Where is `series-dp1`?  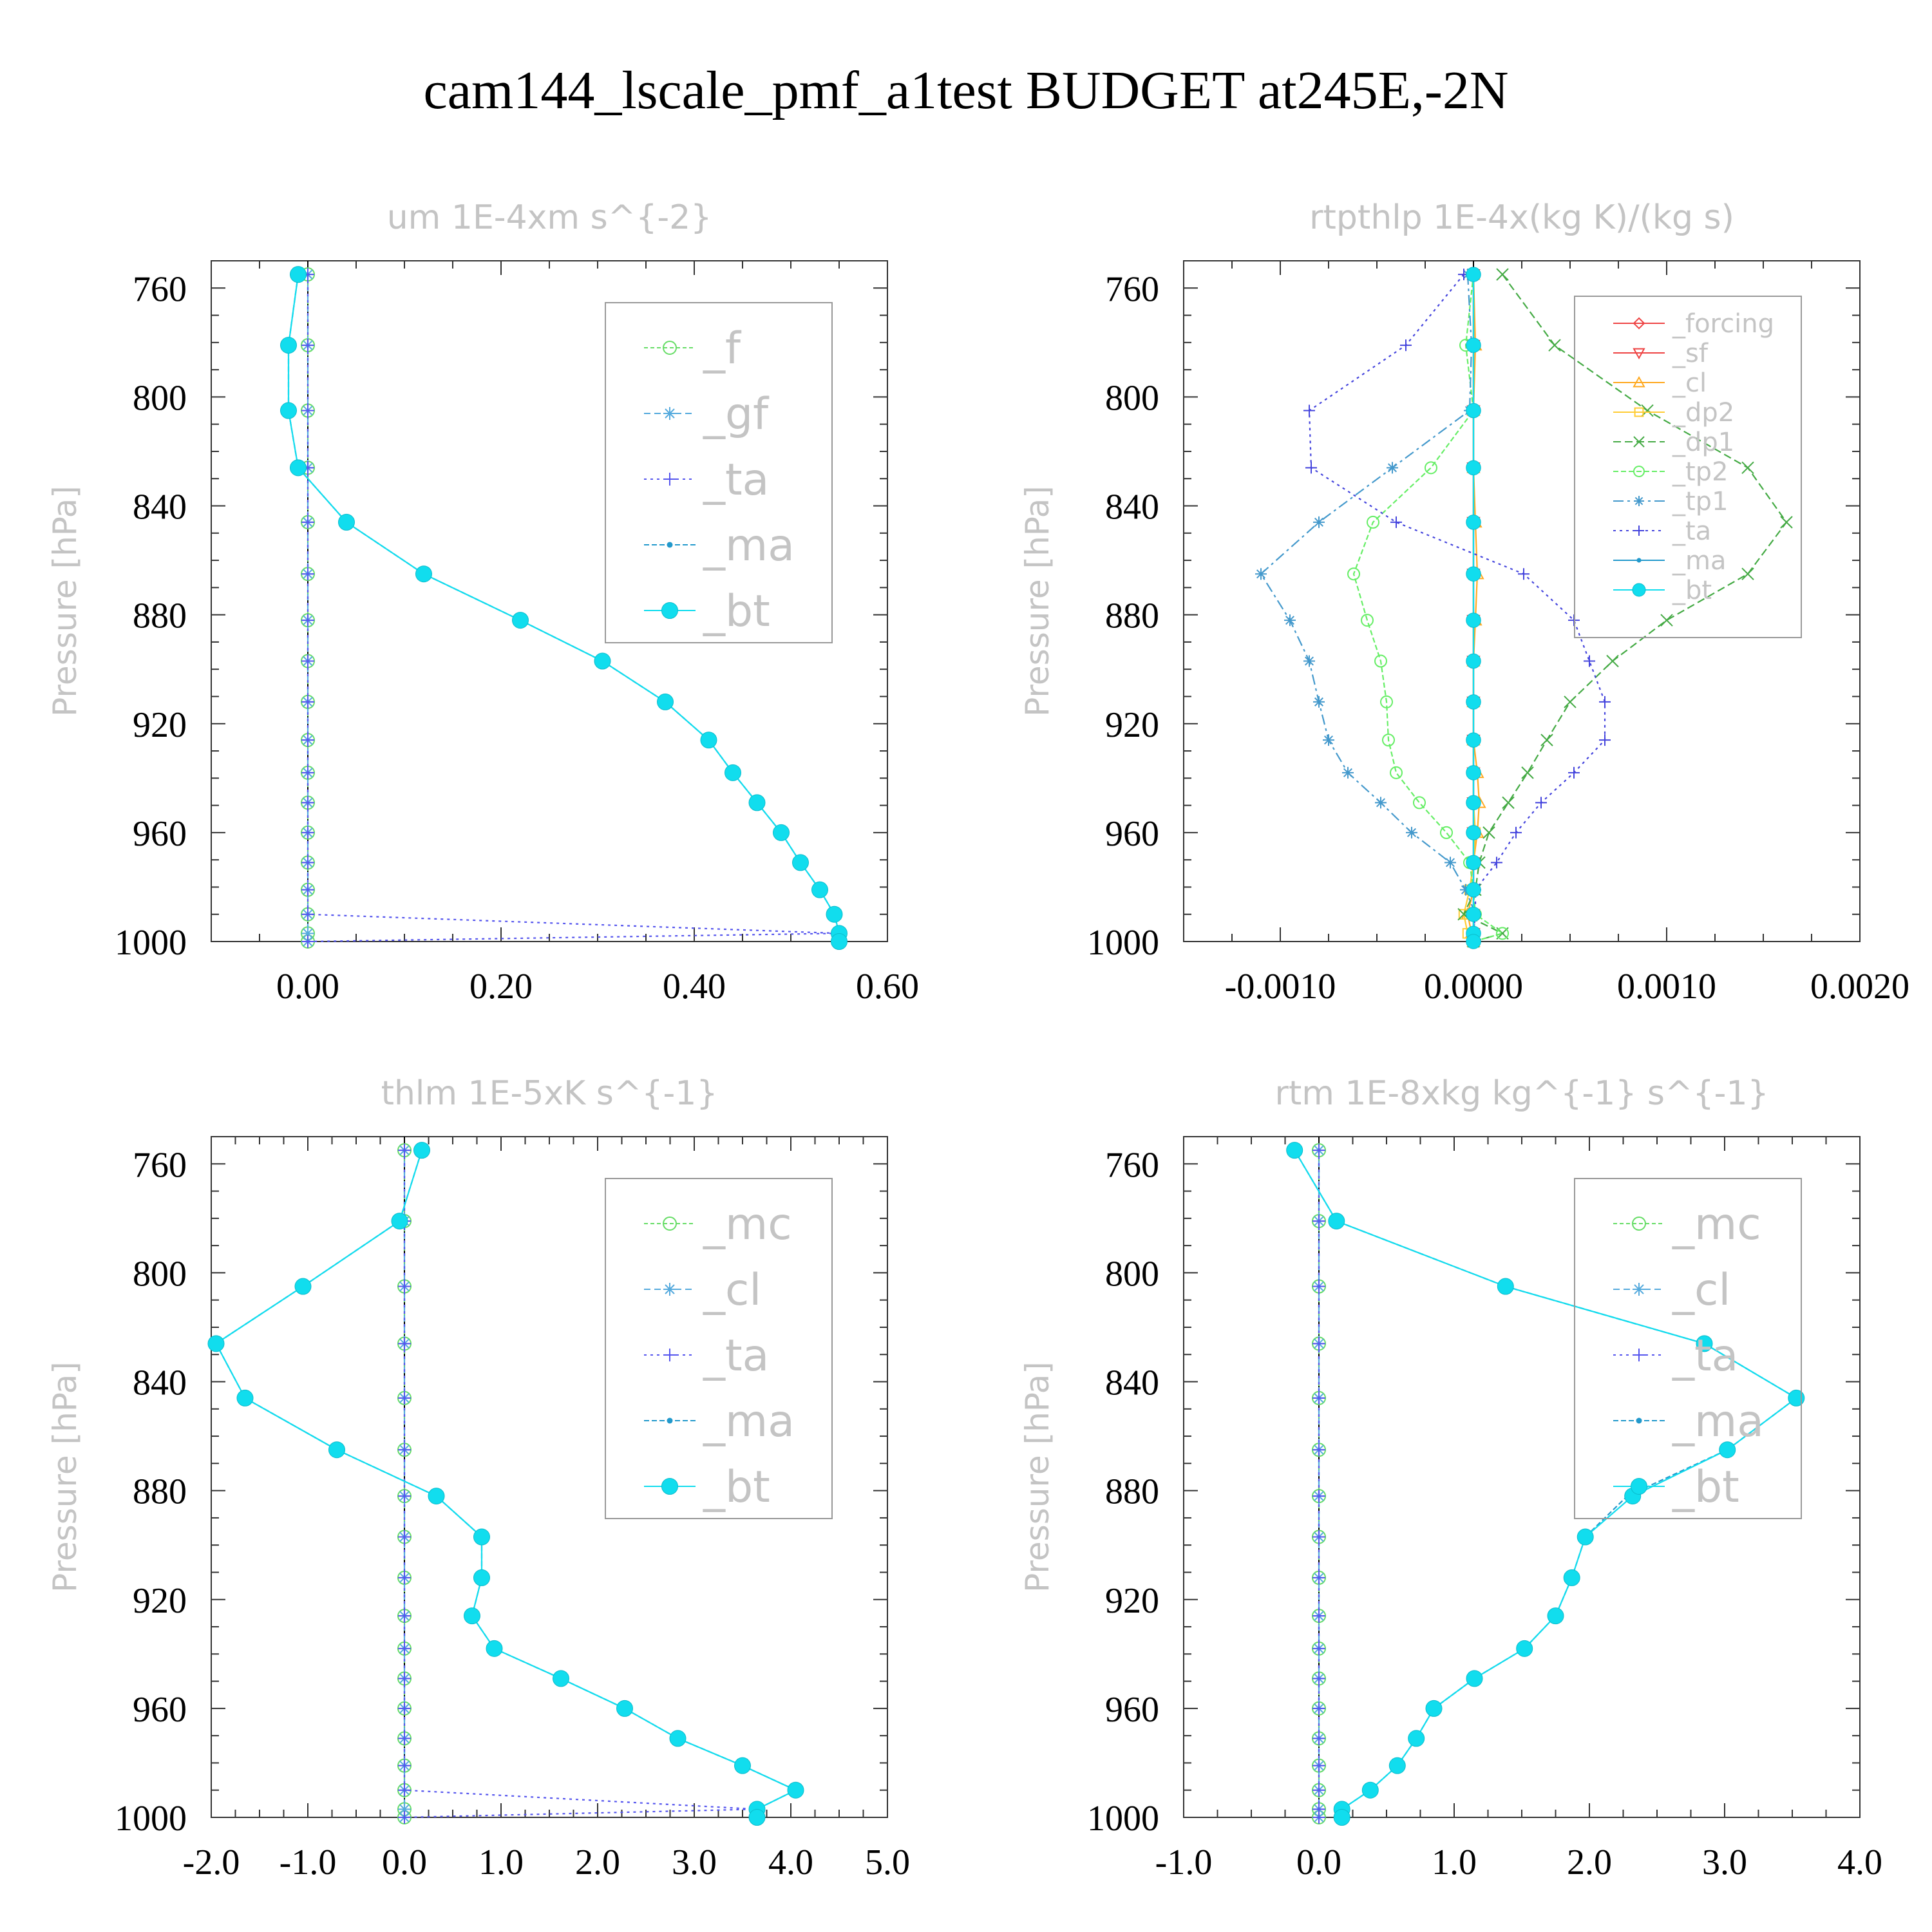
series-dp1 is located at coordinates (1625, 608).